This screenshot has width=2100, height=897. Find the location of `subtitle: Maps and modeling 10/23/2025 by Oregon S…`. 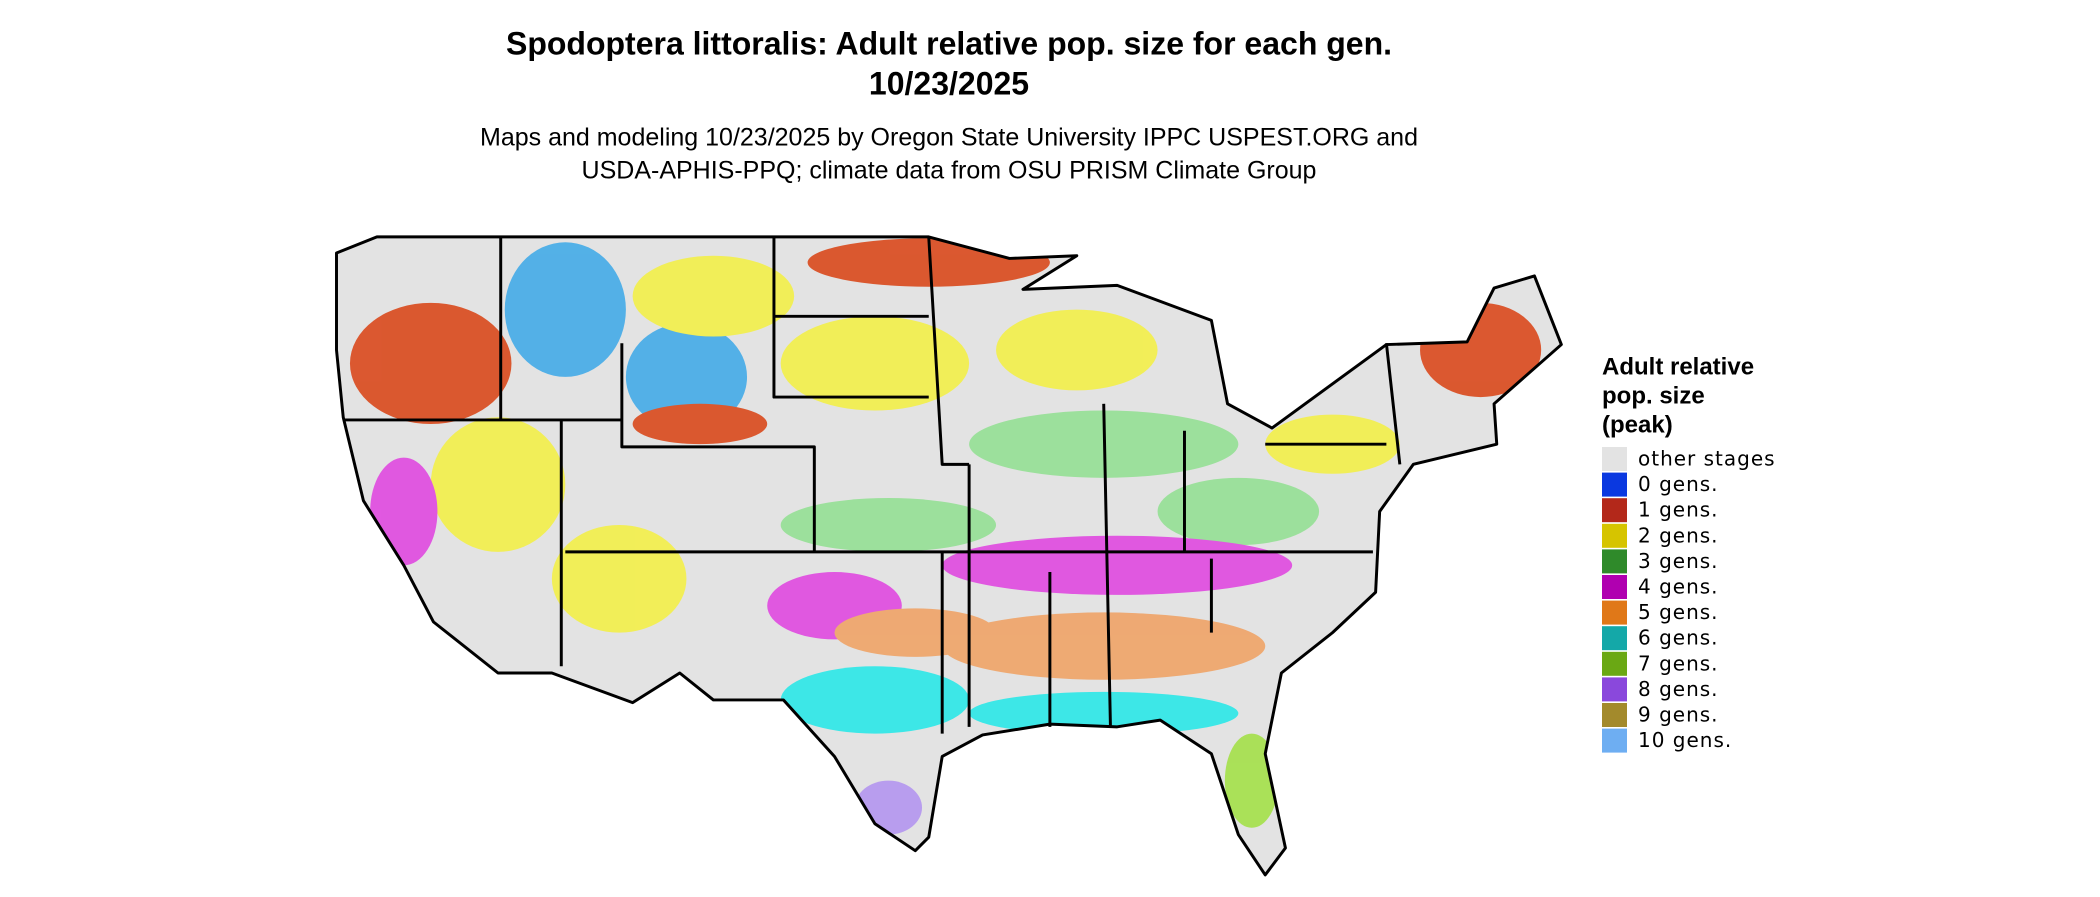

subtitle: Maps and modeling 10/23/2025 by Oregon S… is located at coordinates (949, 138).